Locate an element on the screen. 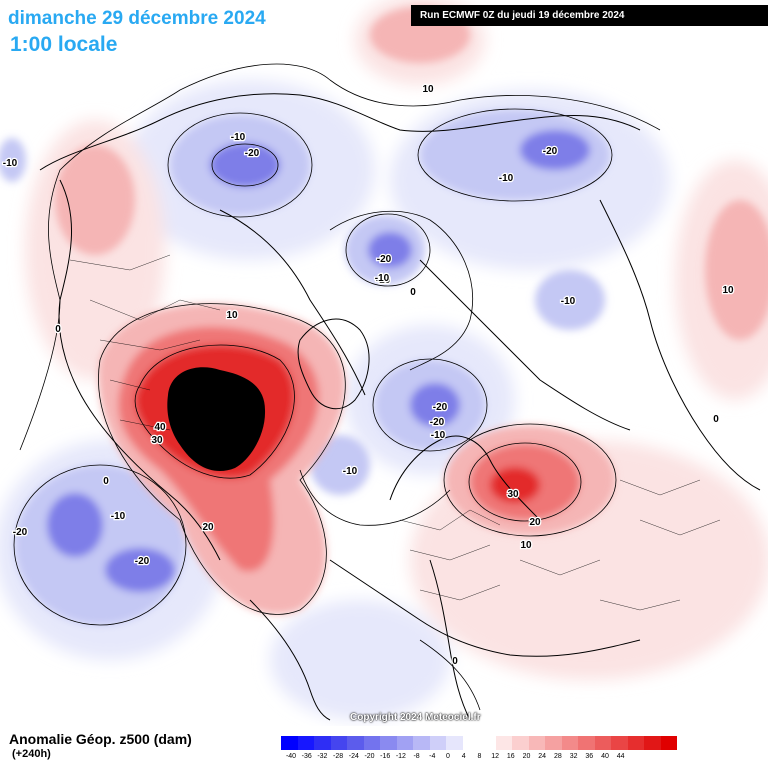 The height and width of the screenshot is (768, 768). variable-name: Anomalie Géop. z500 (dam) is located at coordinates (100, 739).